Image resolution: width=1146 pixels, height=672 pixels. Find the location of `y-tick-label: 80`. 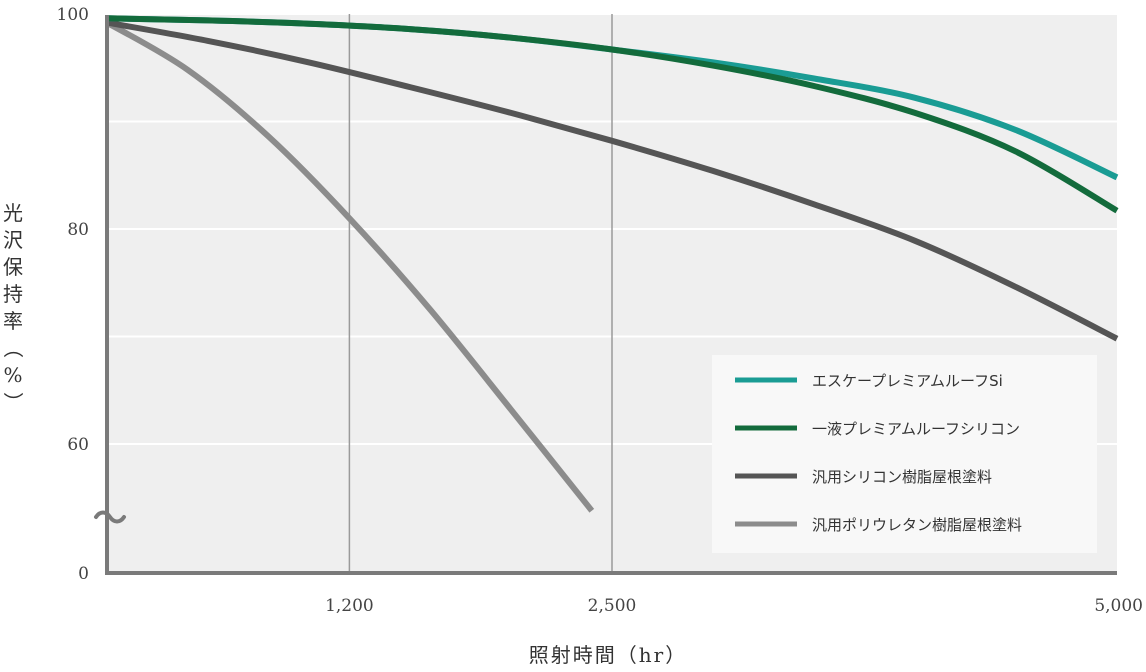

y-tick-label: 80 is located at coordinates (78, 230).